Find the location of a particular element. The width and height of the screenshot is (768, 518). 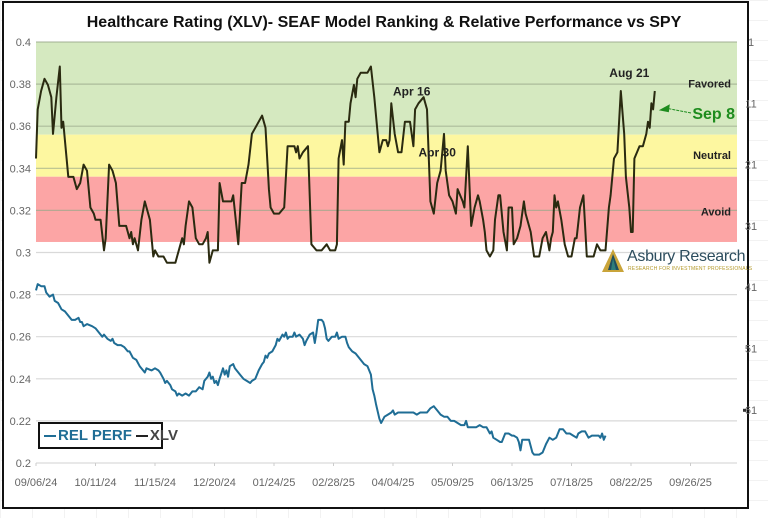

annotation-sep-8: Sep 8 is located at coordinates (713, 114).